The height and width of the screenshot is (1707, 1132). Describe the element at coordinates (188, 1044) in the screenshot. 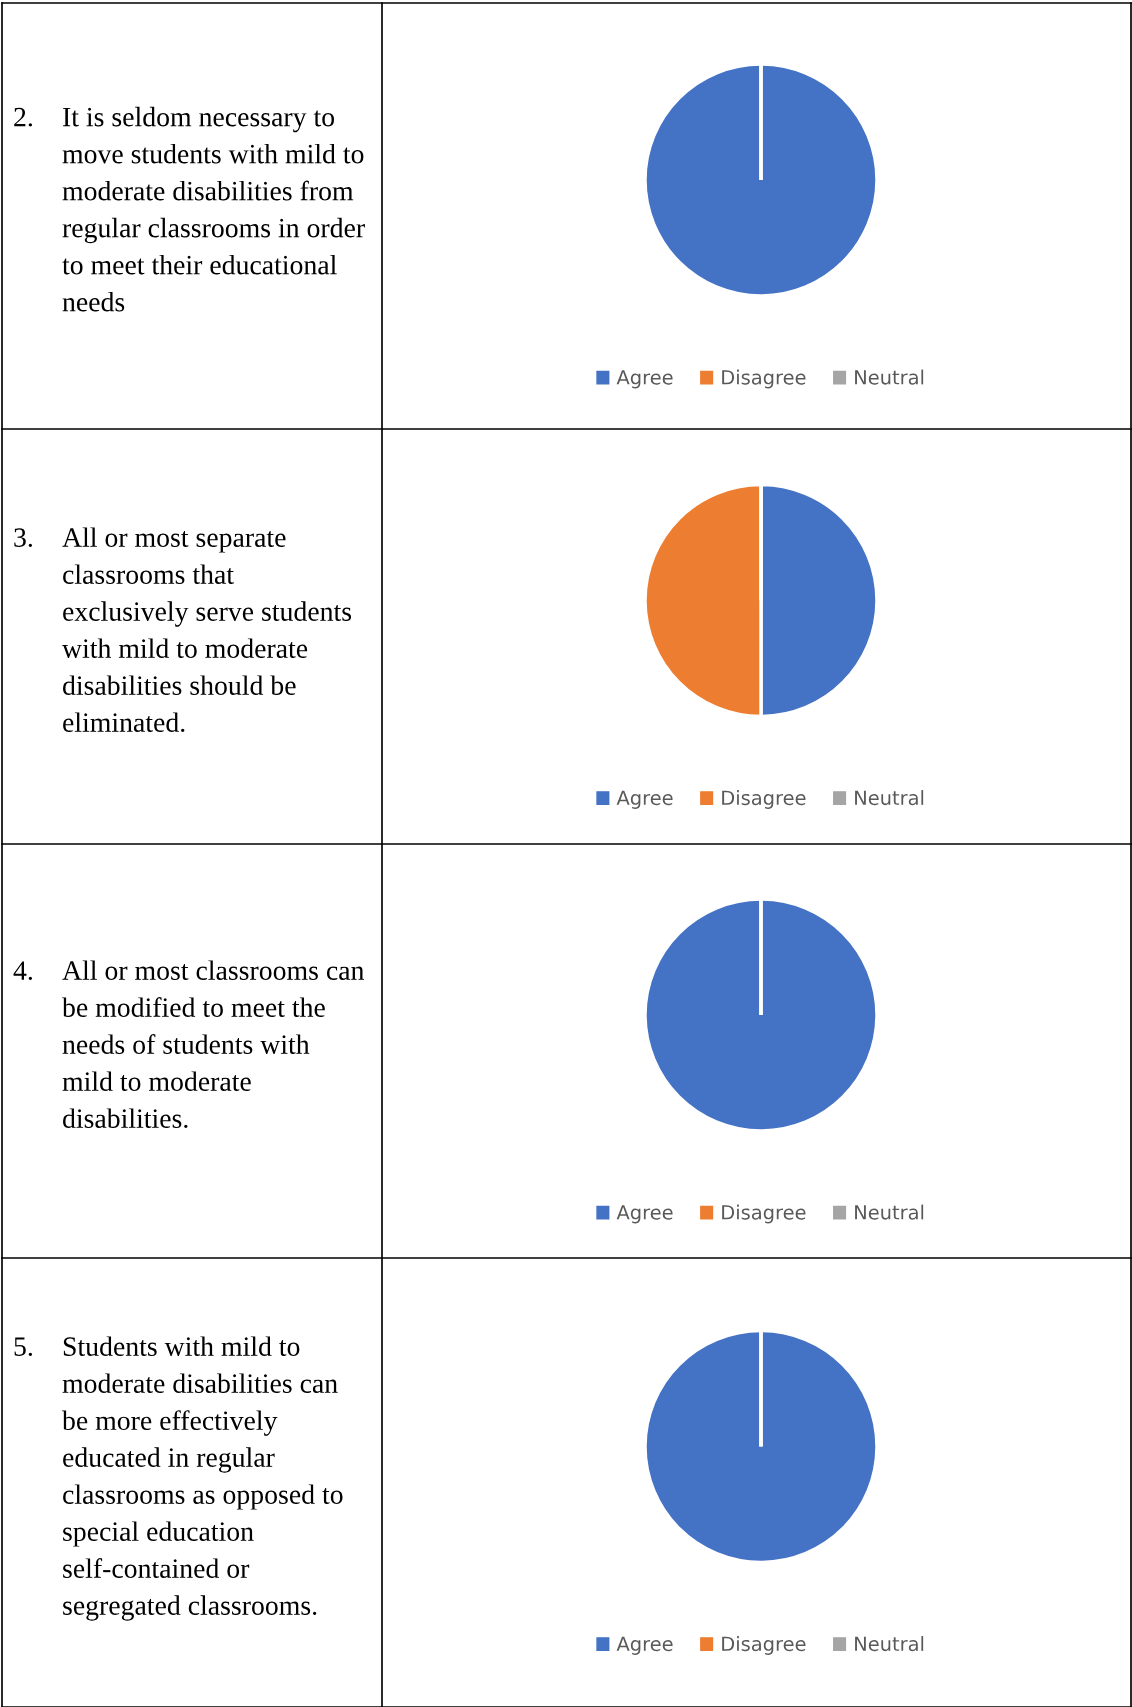

I see `text: 4. All or most classrooms can be modified to meet the needs of students with mild to moderate disabilities.` at that location.